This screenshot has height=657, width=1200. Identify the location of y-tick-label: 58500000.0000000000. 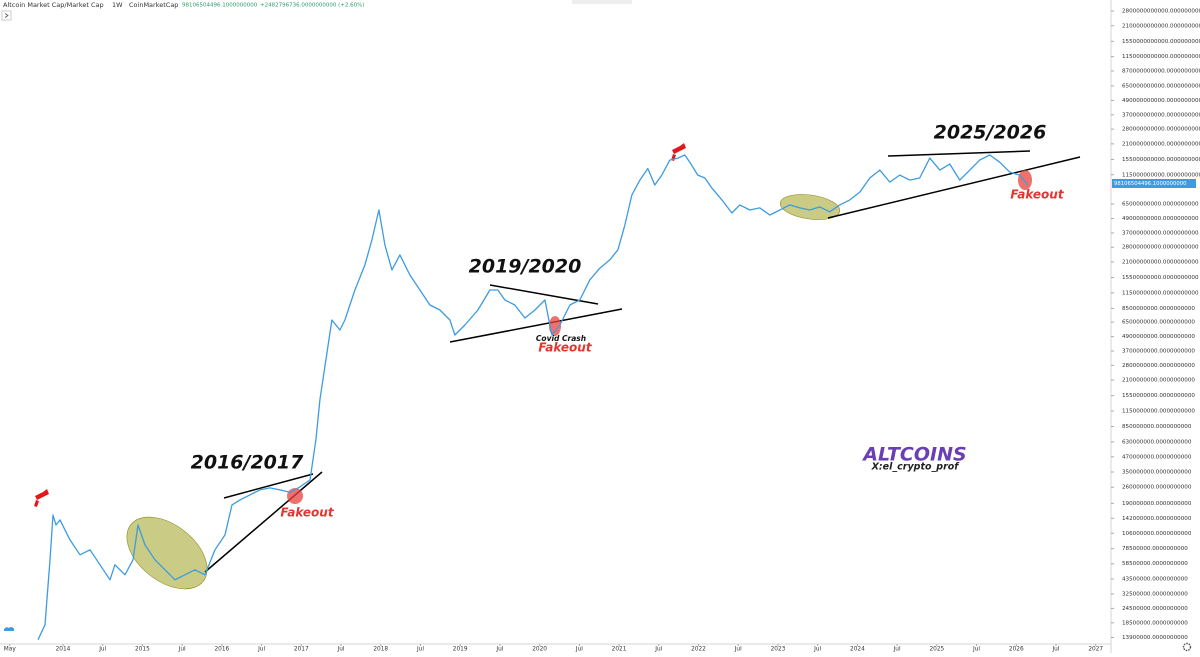
(1155, 564).